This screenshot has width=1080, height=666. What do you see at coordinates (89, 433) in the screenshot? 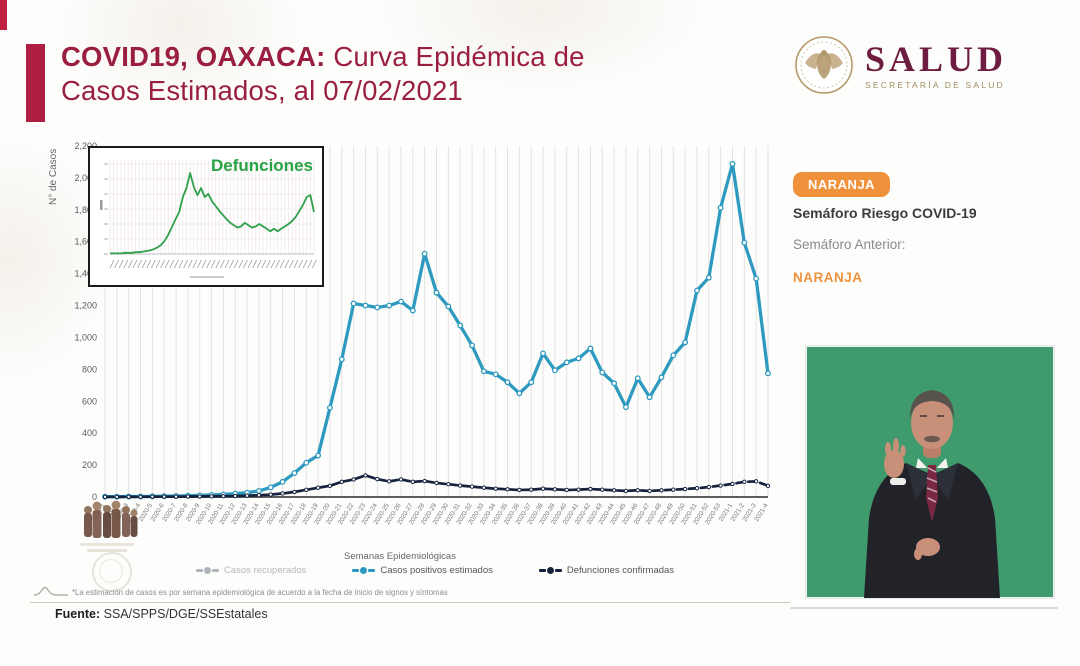
I see `svg-text: 400` at bounding box center [89, 433].